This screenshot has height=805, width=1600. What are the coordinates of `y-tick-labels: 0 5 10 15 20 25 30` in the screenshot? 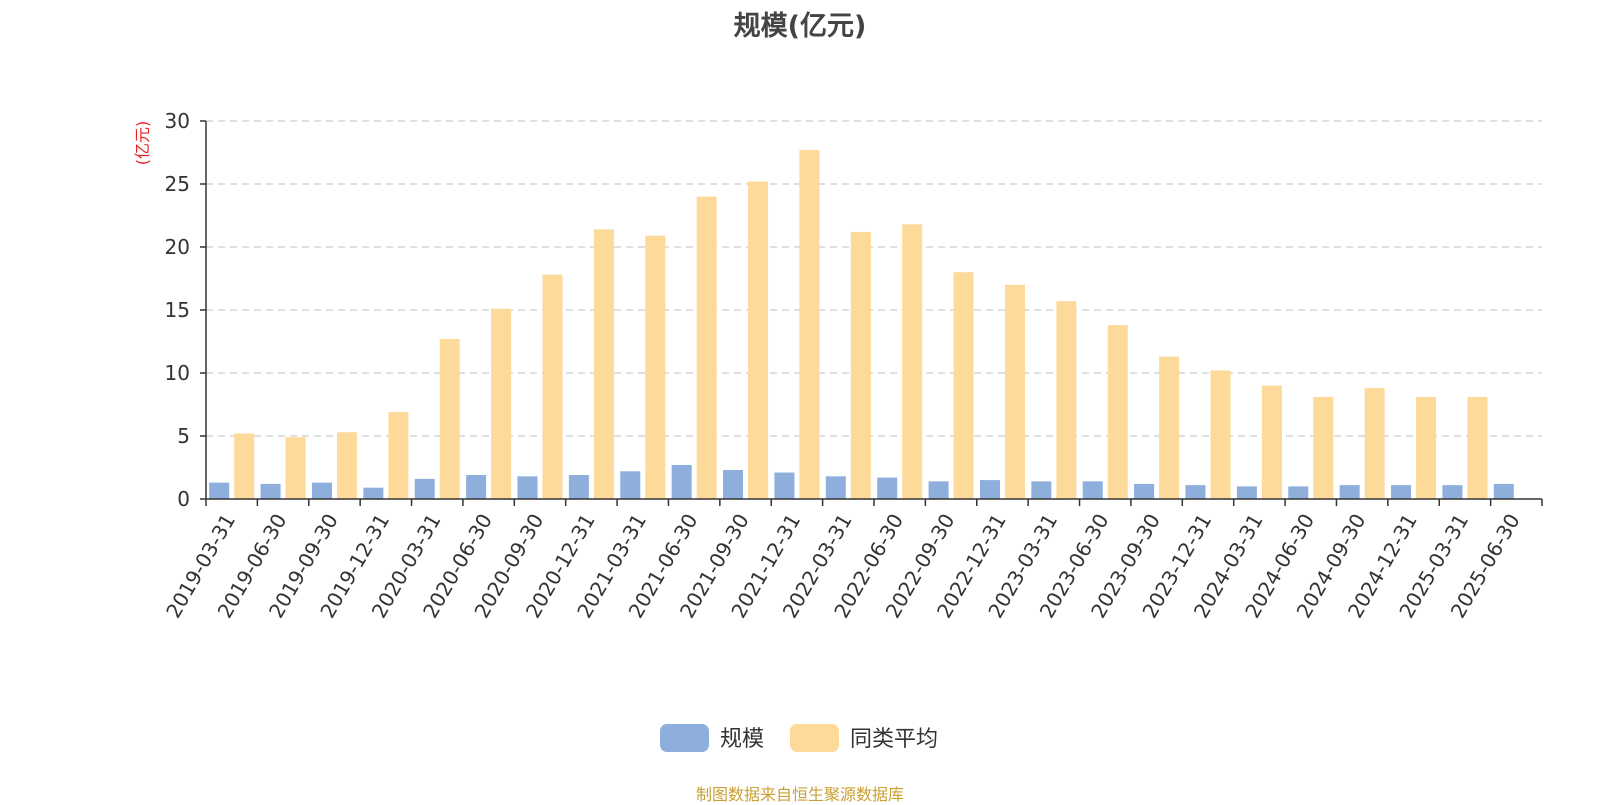 It's located at (177, 310).